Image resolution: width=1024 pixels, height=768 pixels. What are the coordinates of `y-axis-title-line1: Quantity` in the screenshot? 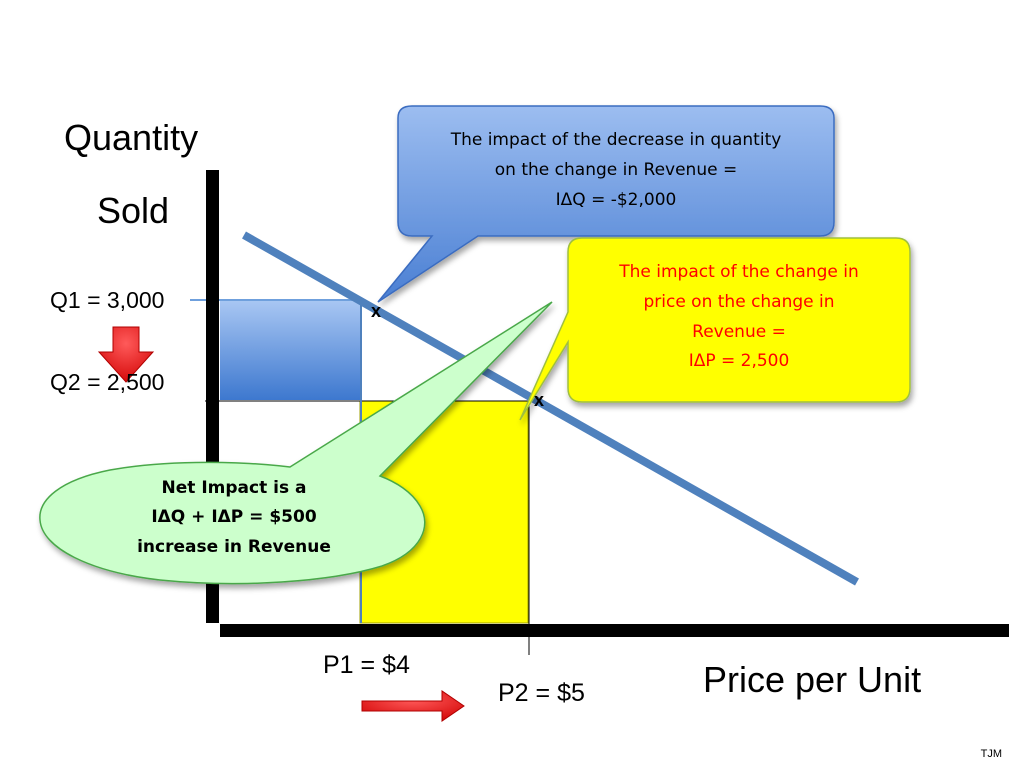 It's located at (131, 137).